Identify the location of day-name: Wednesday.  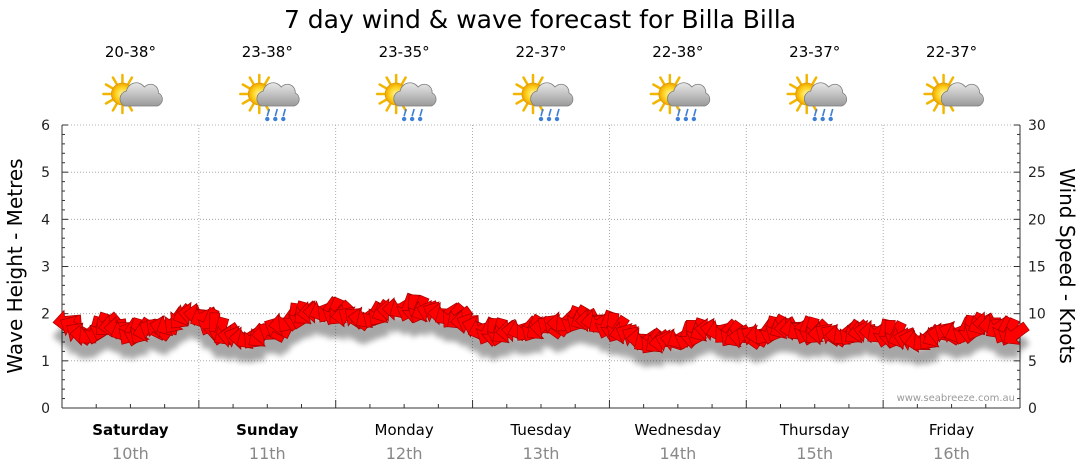
(677, 430).